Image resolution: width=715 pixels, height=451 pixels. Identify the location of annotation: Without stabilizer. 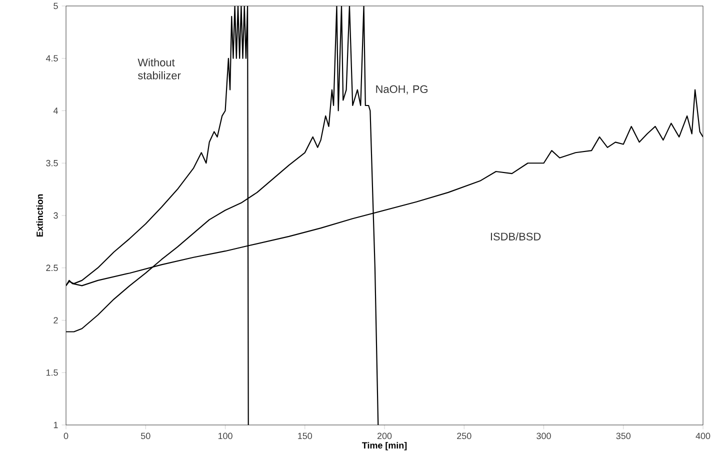
(159, 69).